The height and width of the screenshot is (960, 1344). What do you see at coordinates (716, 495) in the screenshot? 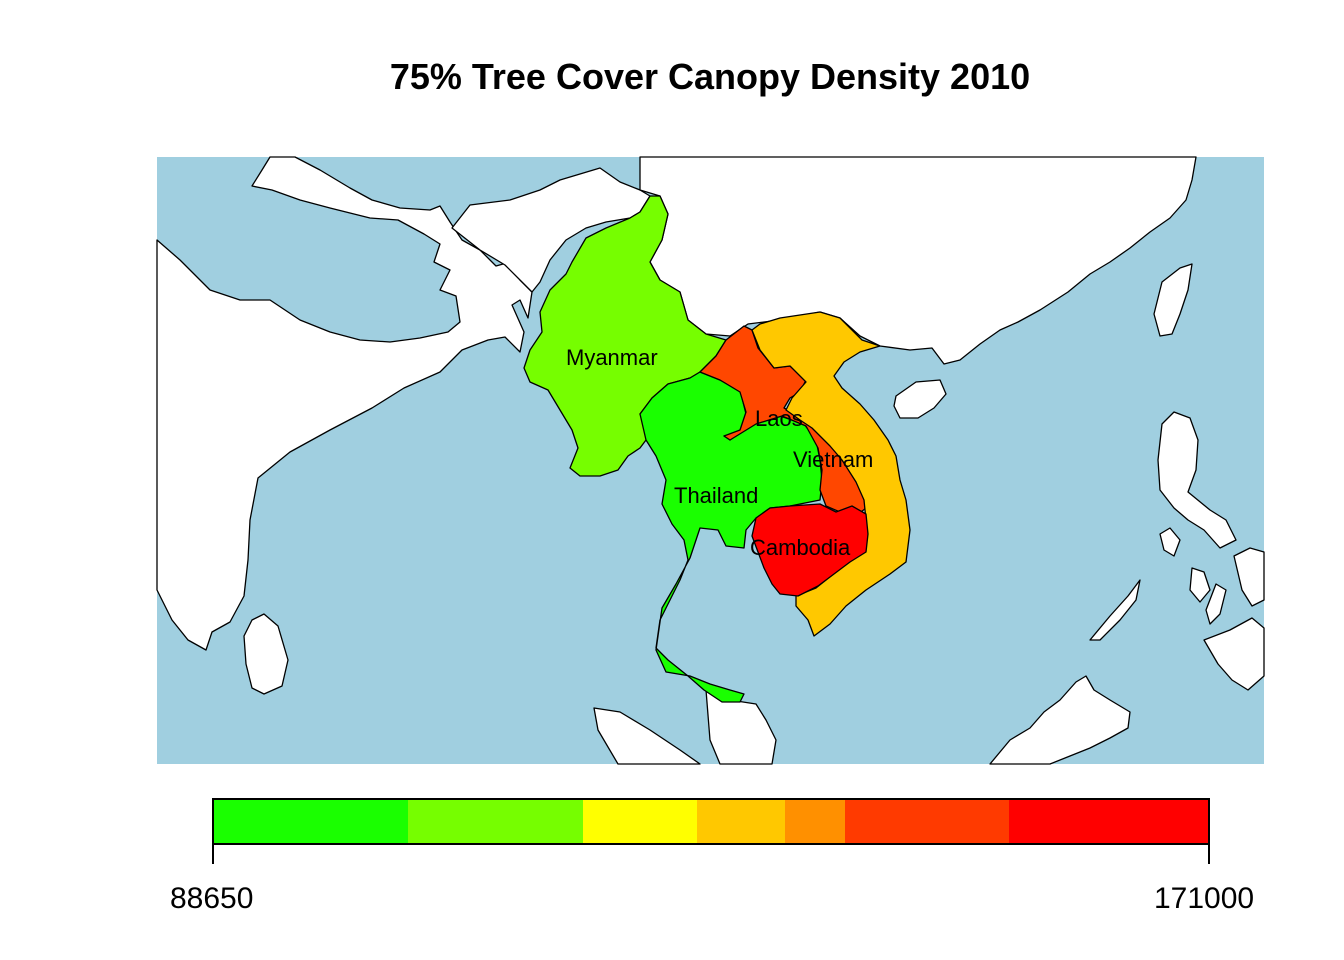
I see `label-thailand: Thailand` at bounding box center [716, 495].